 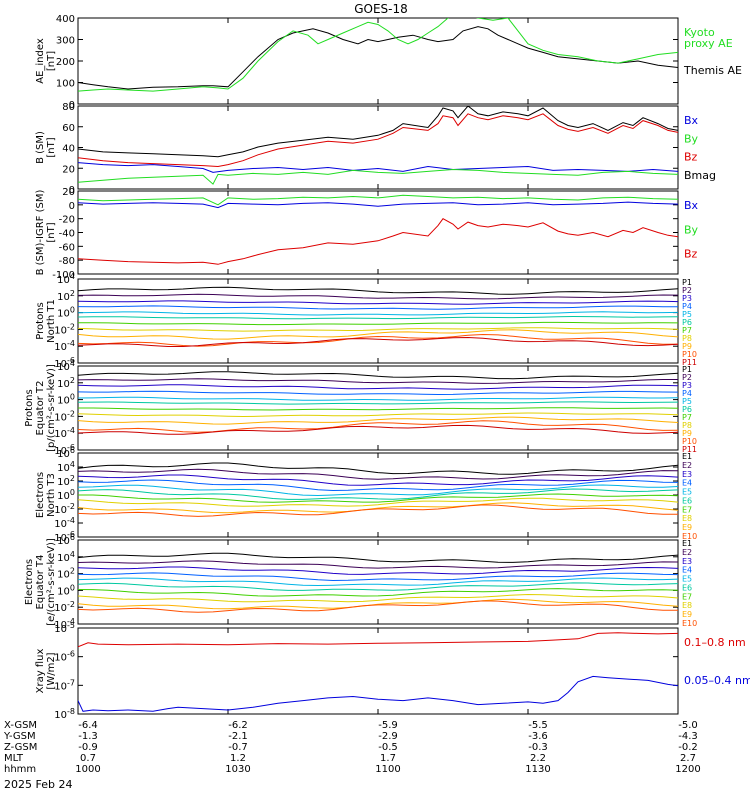 What do you see at coordinates (388, 736) in the screenshot?
I see `x-axis-row-value: -2.9` at bounding box center [388, 736].